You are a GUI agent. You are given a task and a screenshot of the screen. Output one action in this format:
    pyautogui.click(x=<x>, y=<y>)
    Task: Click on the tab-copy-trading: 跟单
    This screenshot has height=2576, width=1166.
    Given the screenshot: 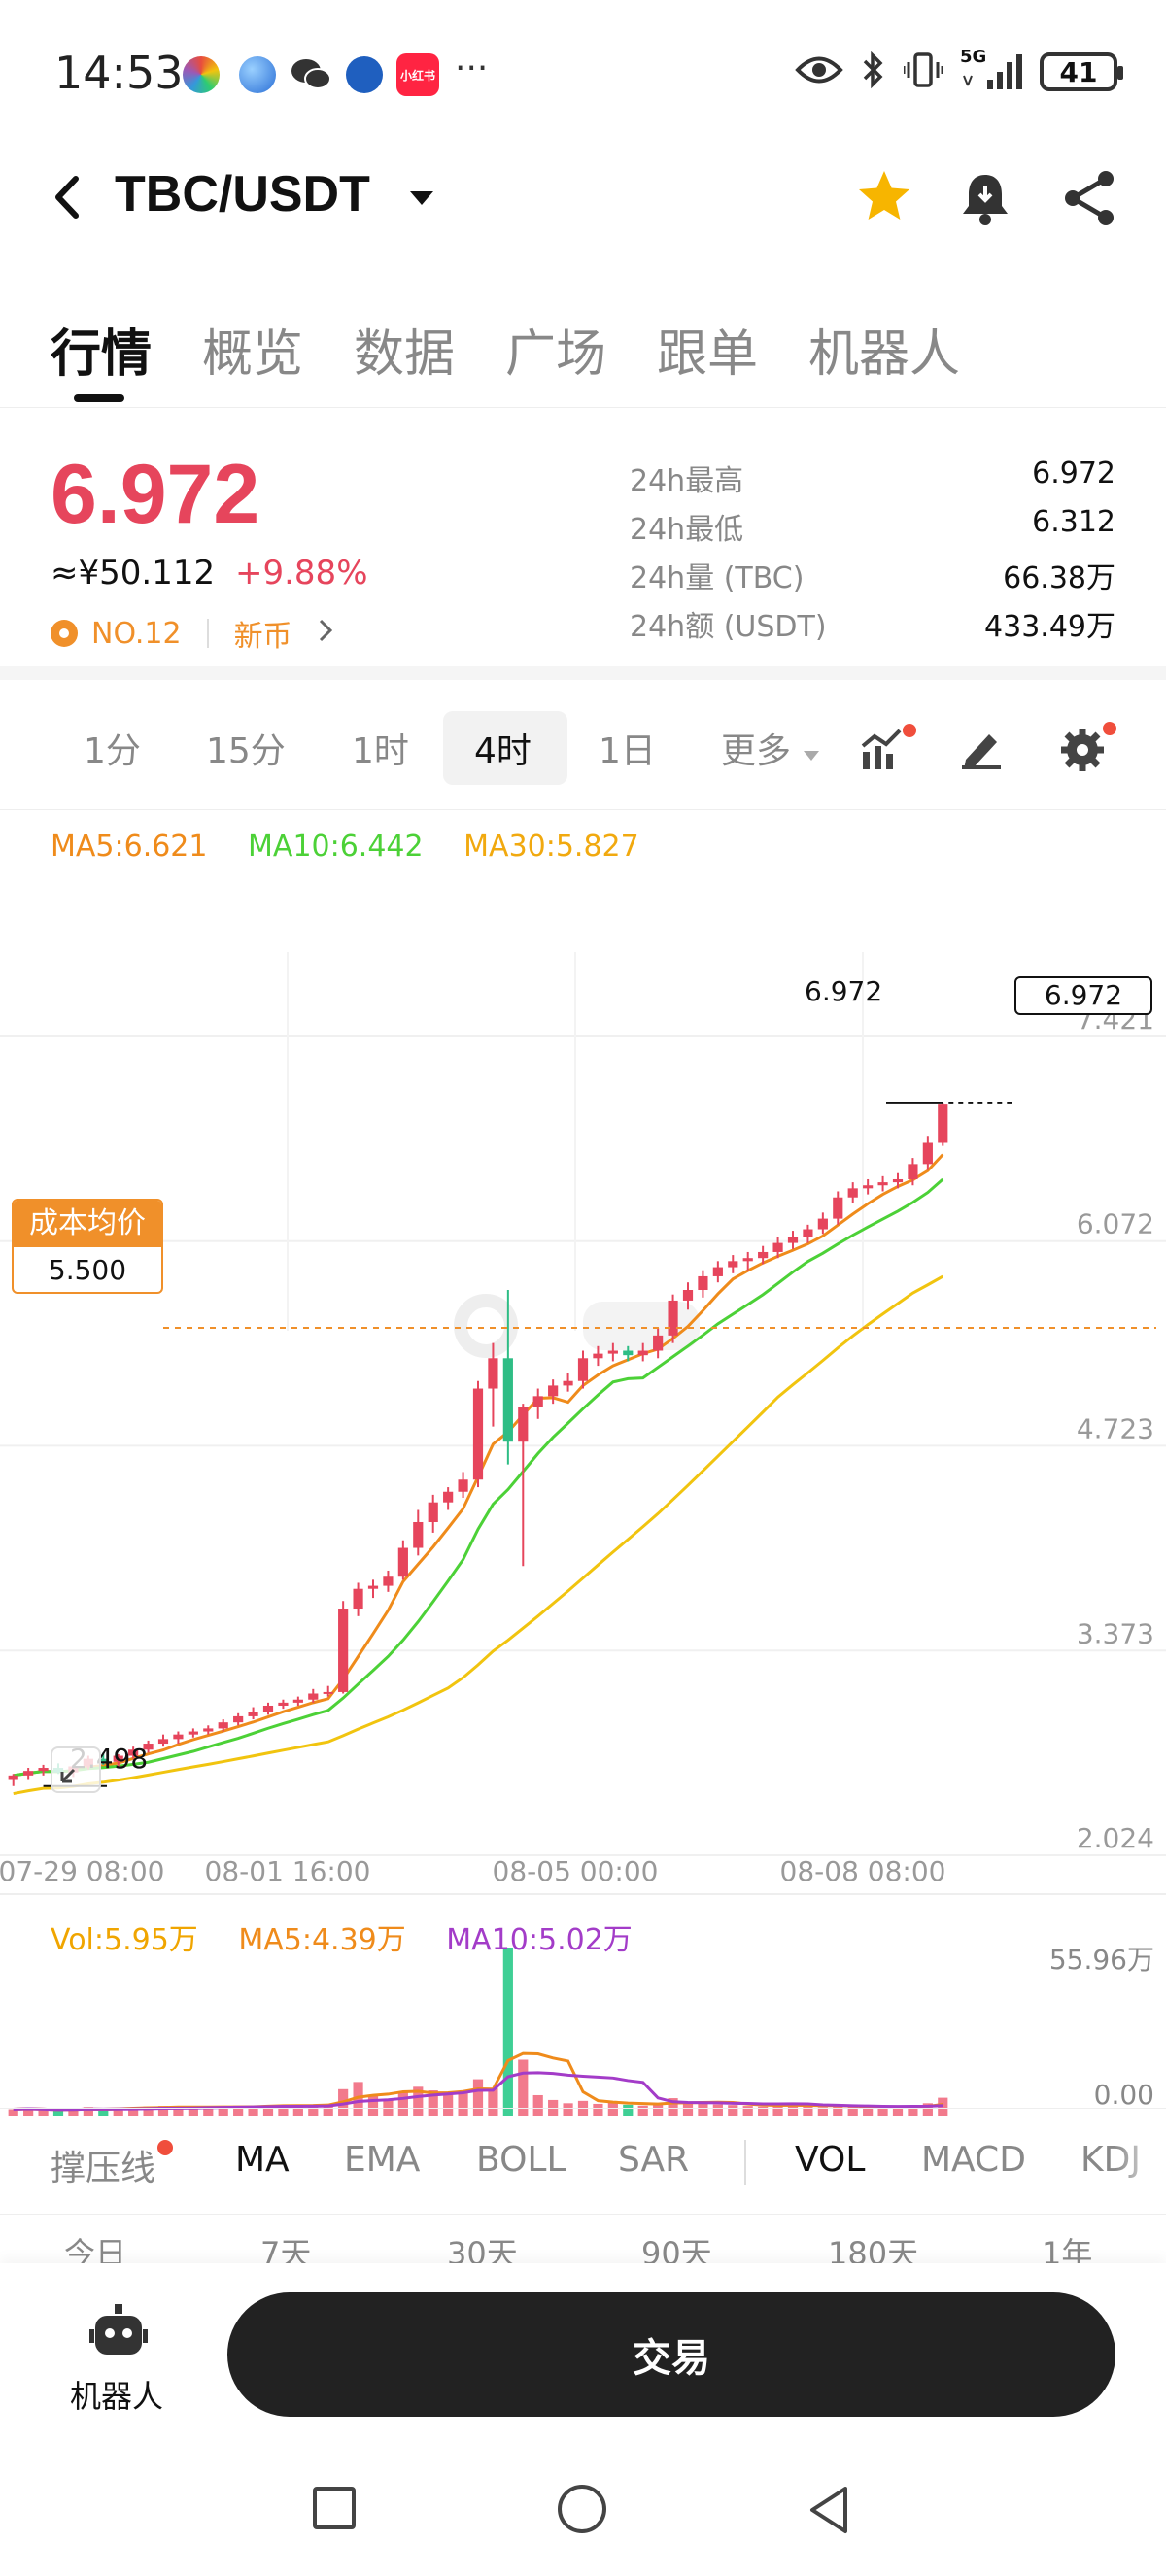 What is the action you would take?
    pyautogui.click(x=708, y=354)
    